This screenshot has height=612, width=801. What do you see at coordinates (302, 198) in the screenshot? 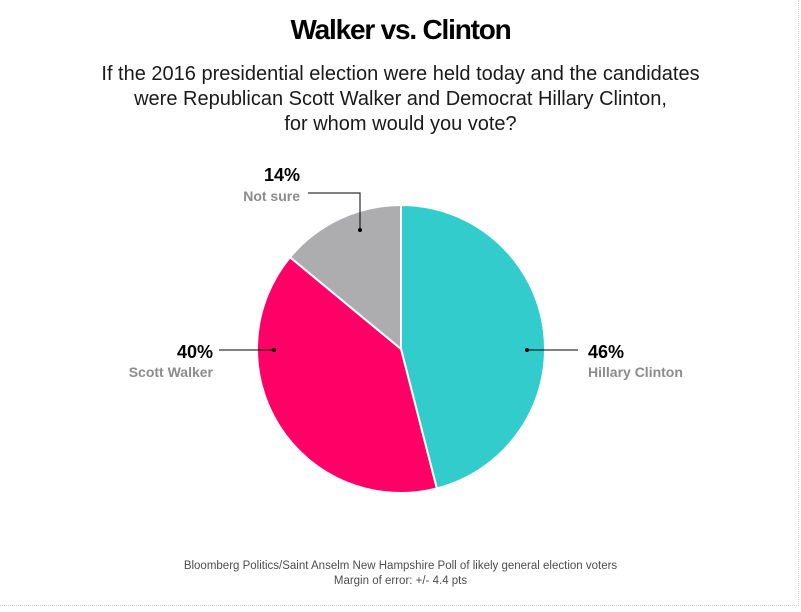
I see `not-sure-label: 14% Not sure` at bounding box center [302, 198].